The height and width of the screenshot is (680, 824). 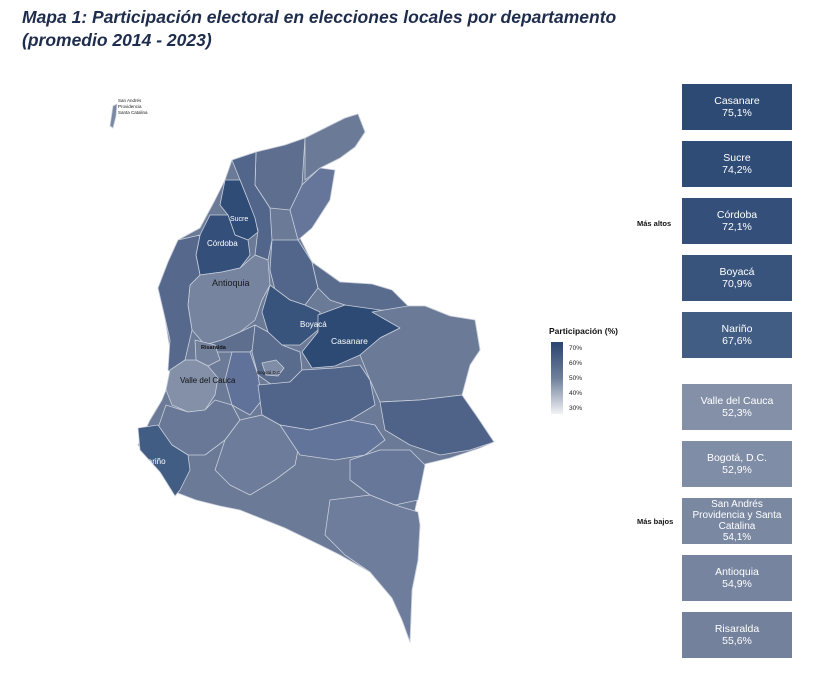 I want to click on legend-tick: 40%, so click(x=576, y=393).